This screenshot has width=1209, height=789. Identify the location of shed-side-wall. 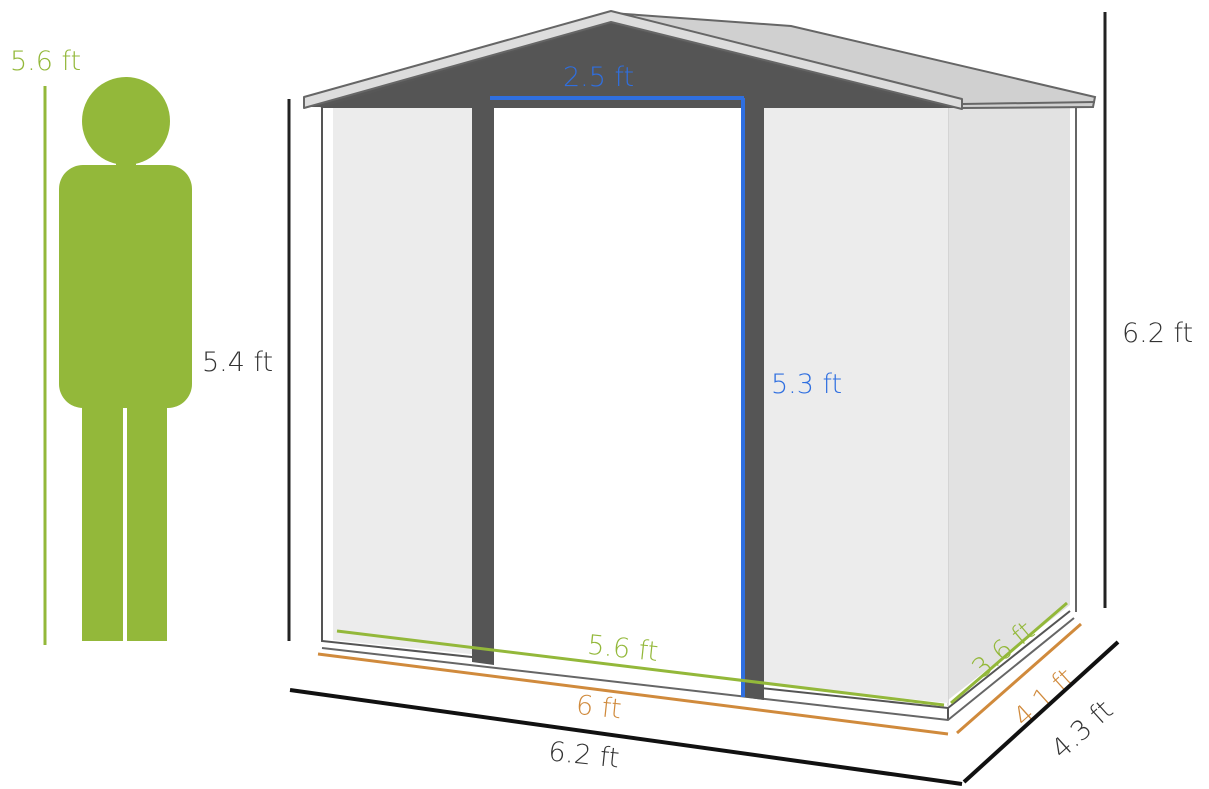
(1009, 401).